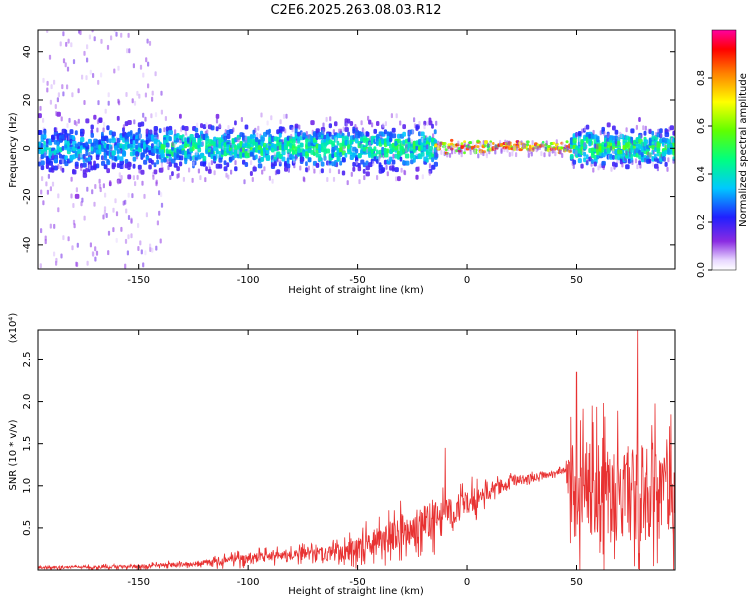 The image size is (750, 600). I want to click on snr-x-tick-label: 0, so click(467, 582).